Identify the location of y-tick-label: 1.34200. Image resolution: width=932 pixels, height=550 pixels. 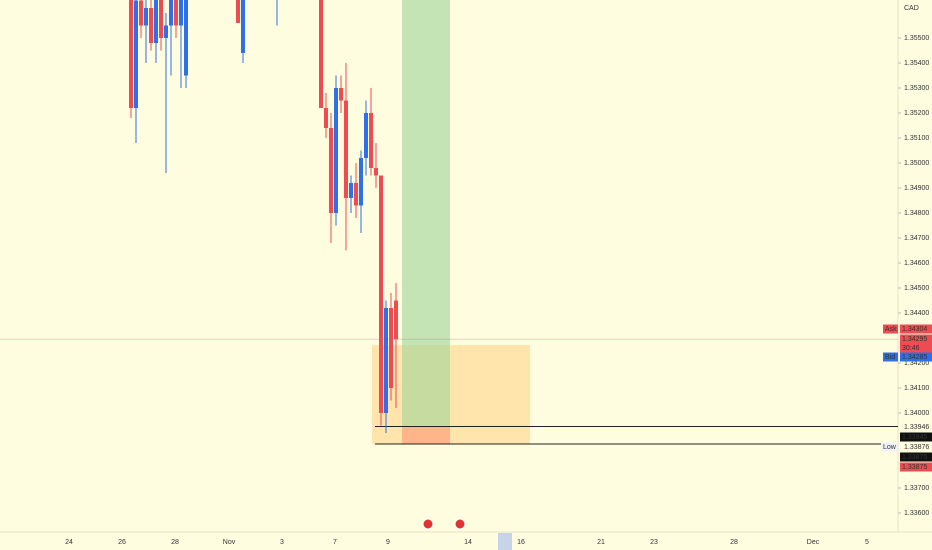
(916, 363).